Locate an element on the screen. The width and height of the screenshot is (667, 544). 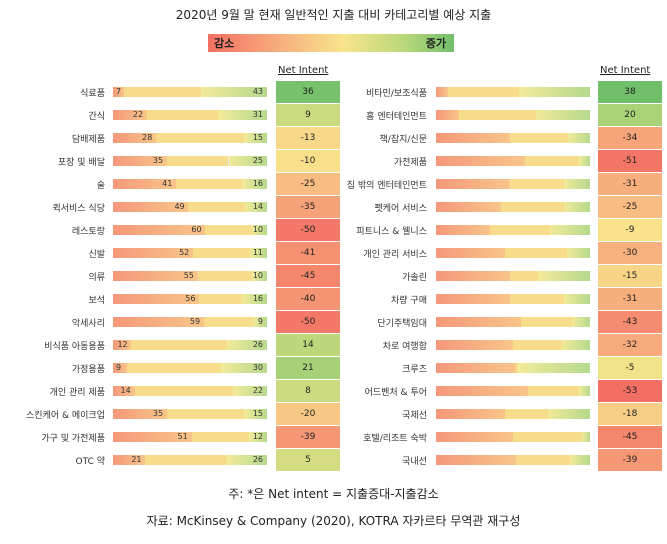
right-category-label: 홈 엔터테인먼트 is located at coordinates (396, 117).